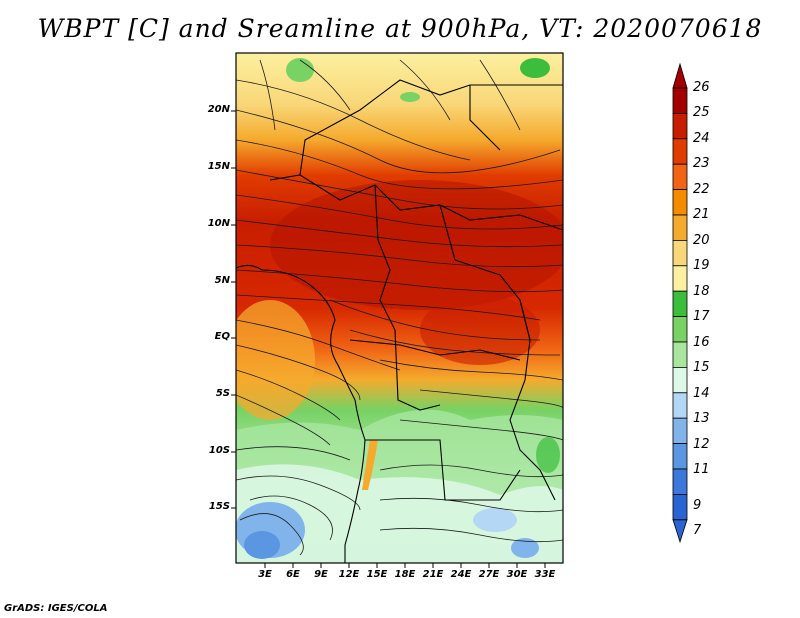 The image size is (800, 618). I want to click on colorbar-label-25: 25, so click(701, 112).